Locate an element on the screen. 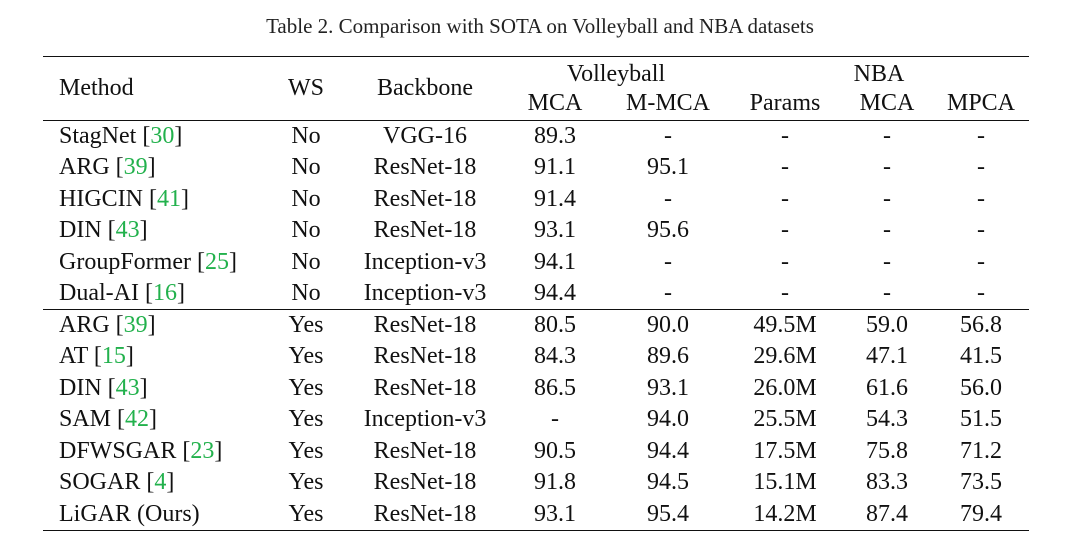 This screenshot has width=1080, height=559. table-row: DIN [43] No ResNet-18 93.1 95.6 - - - is located at coordinates (536, 231).